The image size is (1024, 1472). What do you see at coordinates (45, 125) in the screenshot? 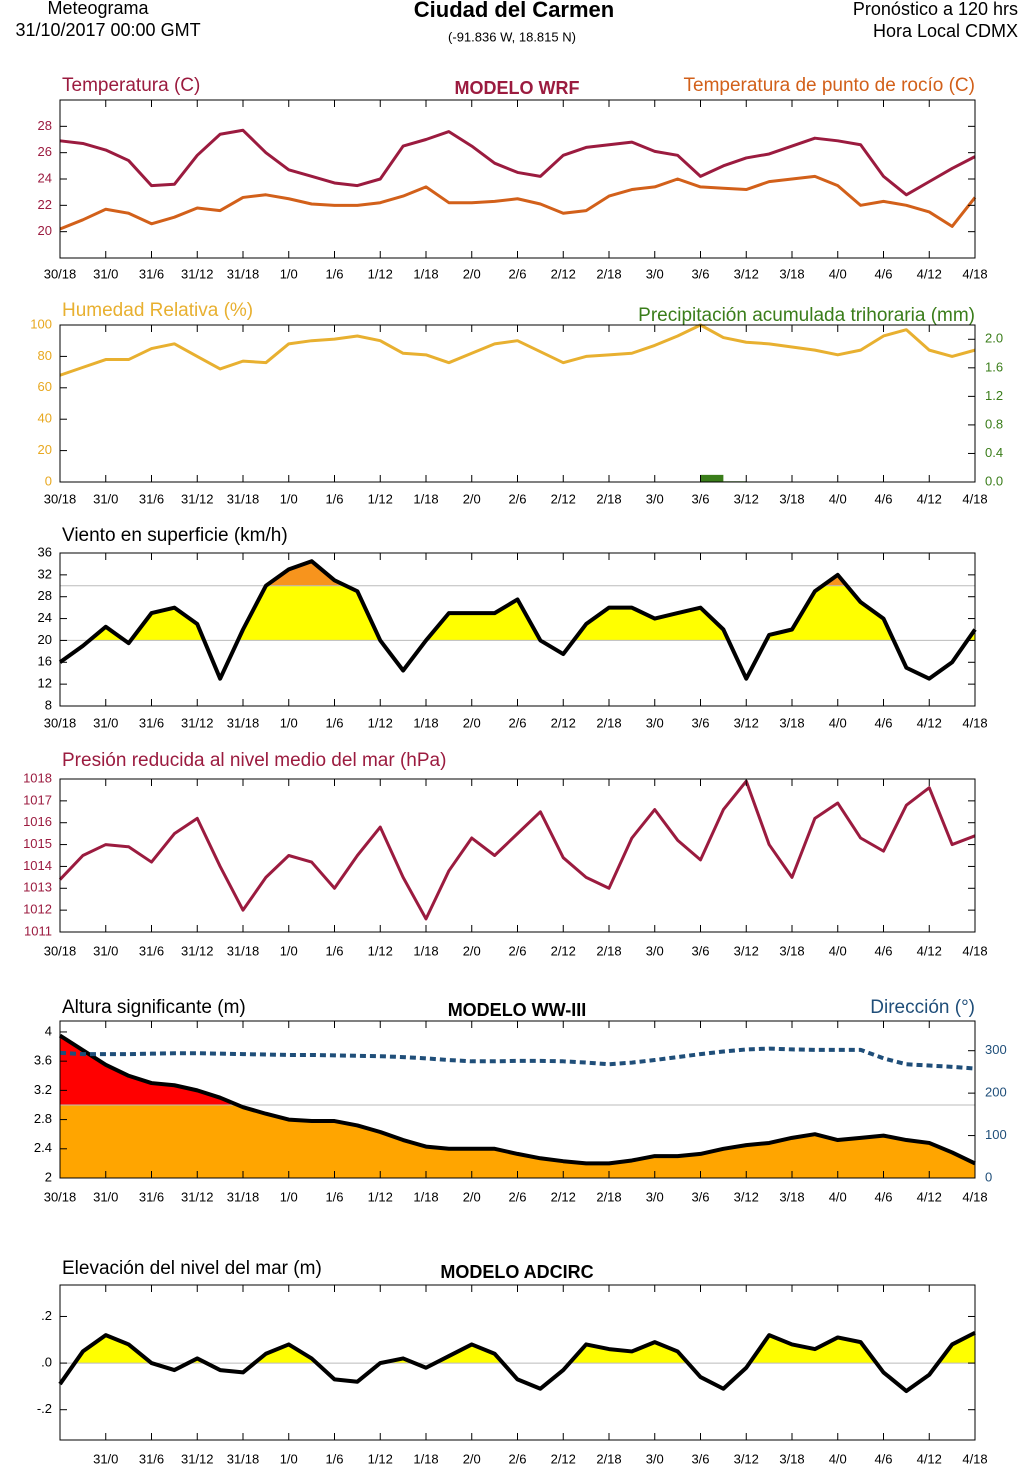
I see `y-tick-label: 28` at bounding box center [45, 125].